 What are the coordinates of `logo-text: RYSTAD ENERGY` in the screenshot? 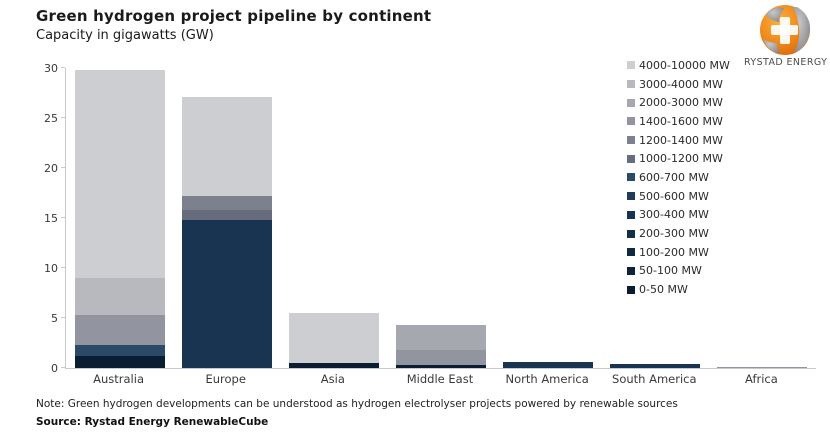 It's located at (786, 62).